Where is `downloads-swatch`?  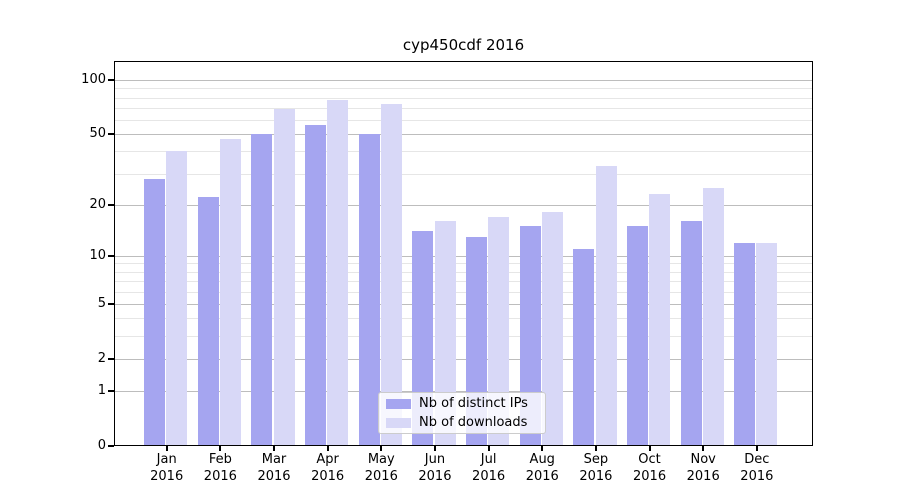 downloads-swatch is located at coordinates (398, 422).